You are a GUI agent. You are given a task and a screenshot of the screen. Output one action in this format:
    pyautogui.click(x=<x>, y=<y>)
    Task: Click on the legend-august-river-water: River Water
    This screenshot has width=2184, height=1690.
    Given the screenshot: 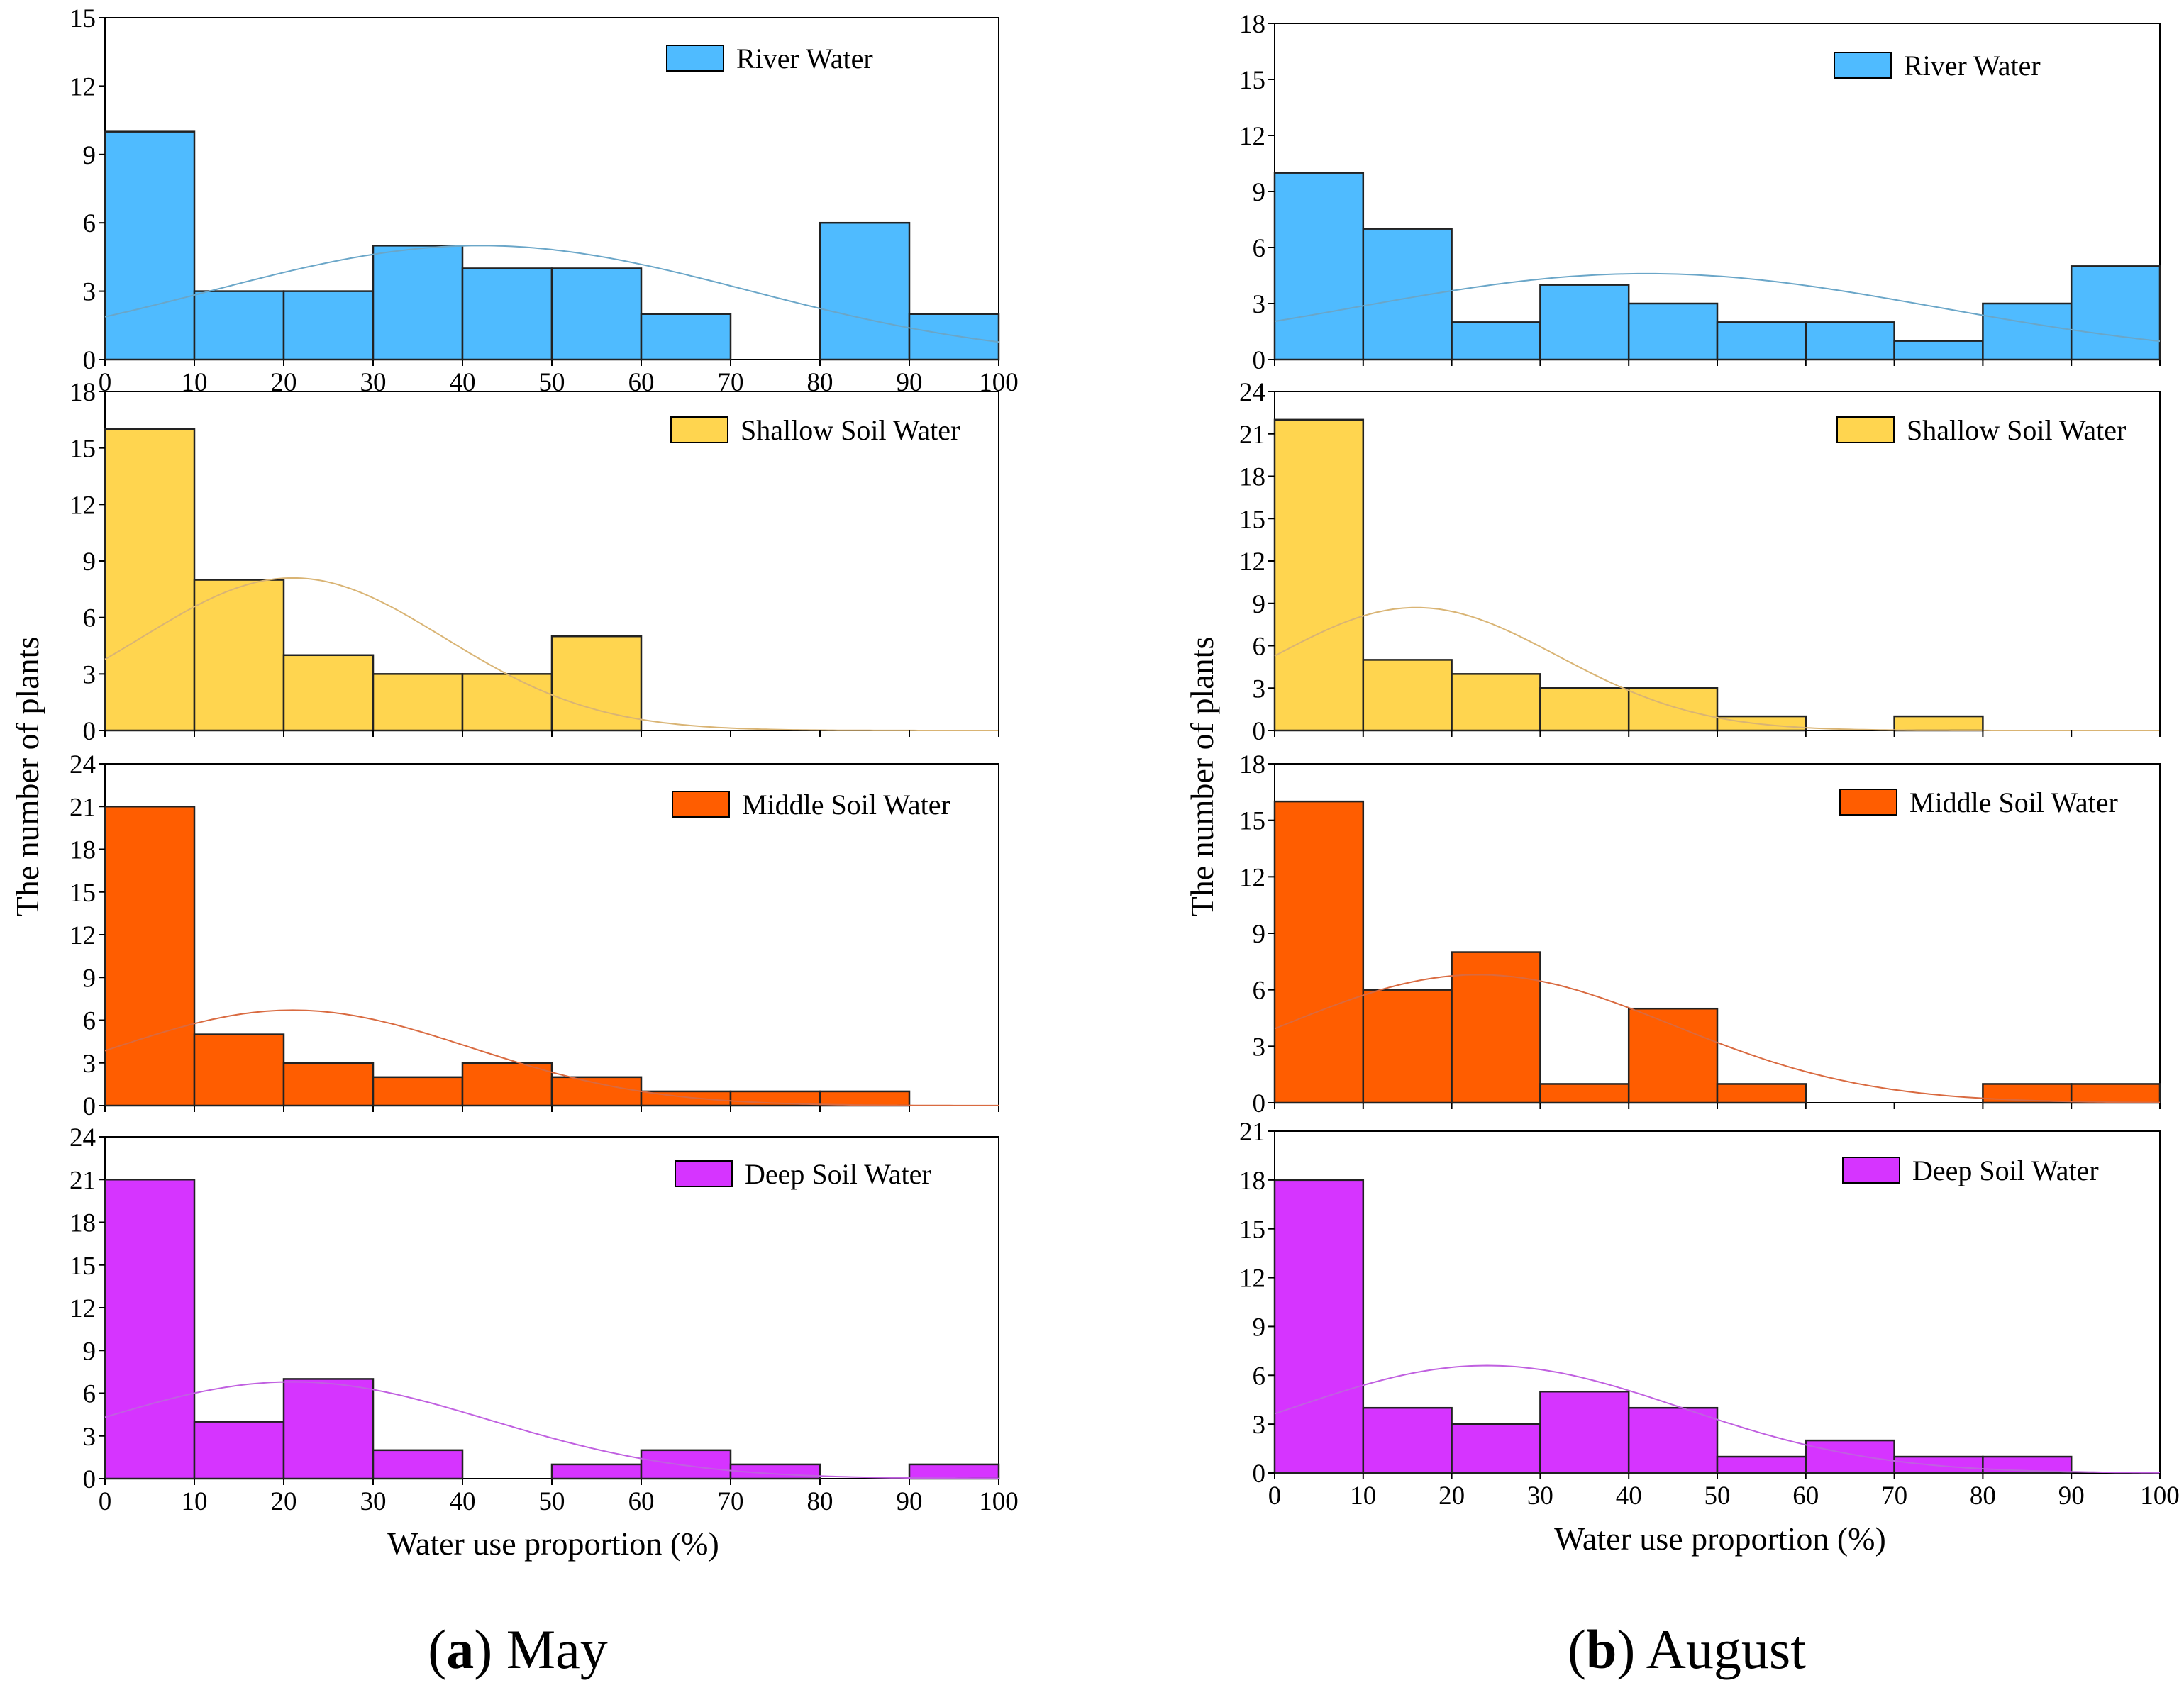 What is the action you would take?
    pyautogui.click(x=1938, y=66)
    